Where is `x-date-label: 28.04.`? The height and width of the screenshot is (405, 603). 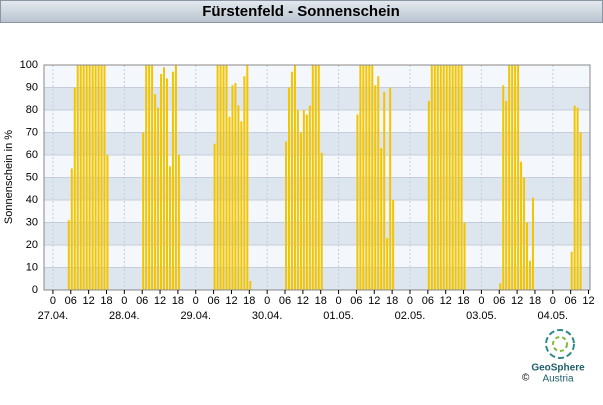 x-date-label: 28.04. is located at coordinates (124, 316).